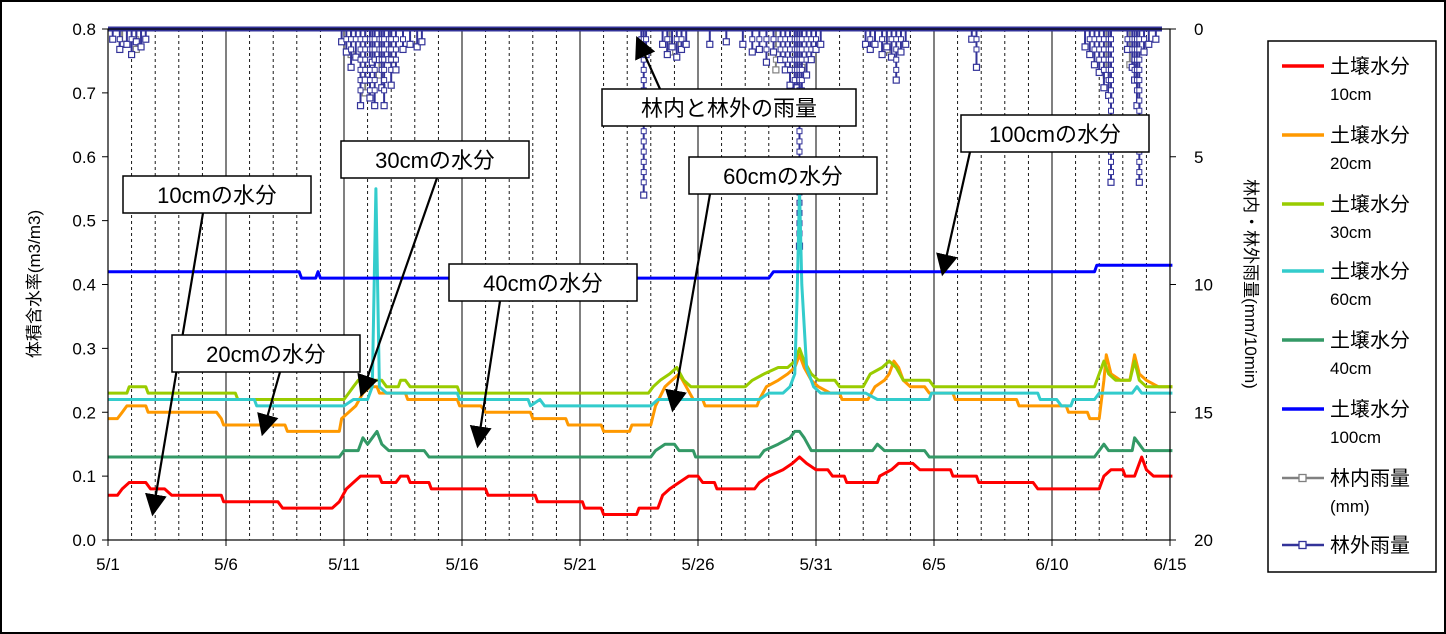 The height and width of the screenshot is (634, 1446). I want to click on legend-label-sub: 60cm, so click(1351, 299).